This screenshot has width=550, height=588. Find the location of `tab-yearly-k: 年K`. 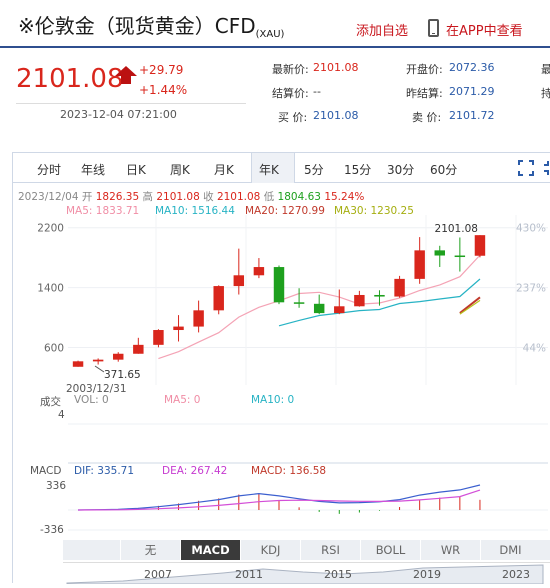

tab-yearly-k: 年K is located at coordinates (269, 170).